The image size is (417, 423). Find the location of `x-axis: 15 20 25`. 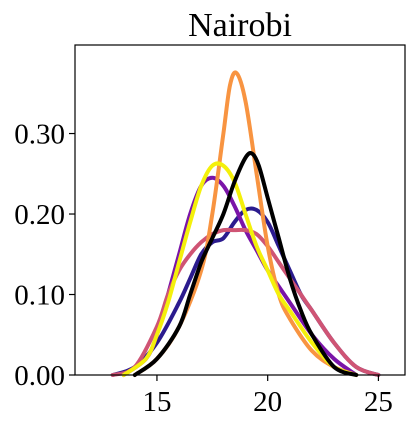

x-axis: 15 20 25 is located at coordinates (267, 396).